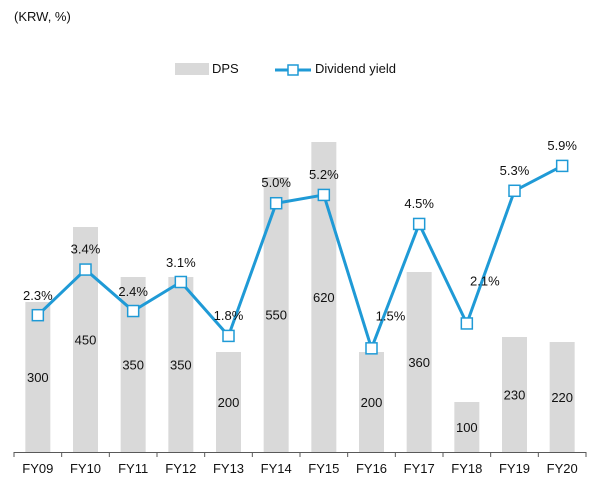  Describe the element at coordinates (38, 295) in the screenshot. I see `yield-label-FY09: 2.3%` at that location.